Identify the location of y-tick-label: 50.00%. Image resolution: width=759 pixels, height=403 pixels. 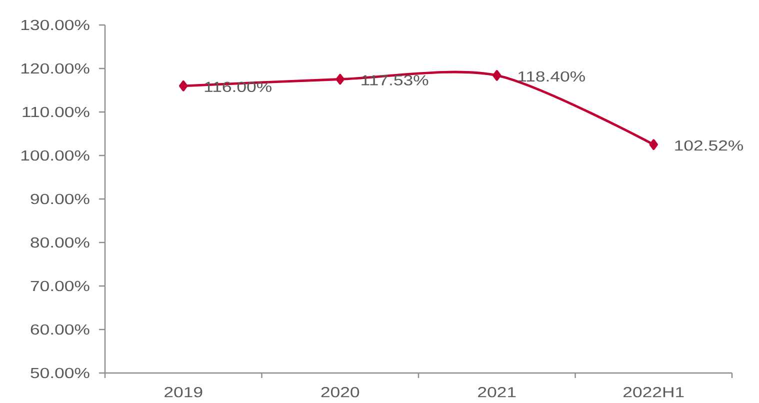
(60, 373).